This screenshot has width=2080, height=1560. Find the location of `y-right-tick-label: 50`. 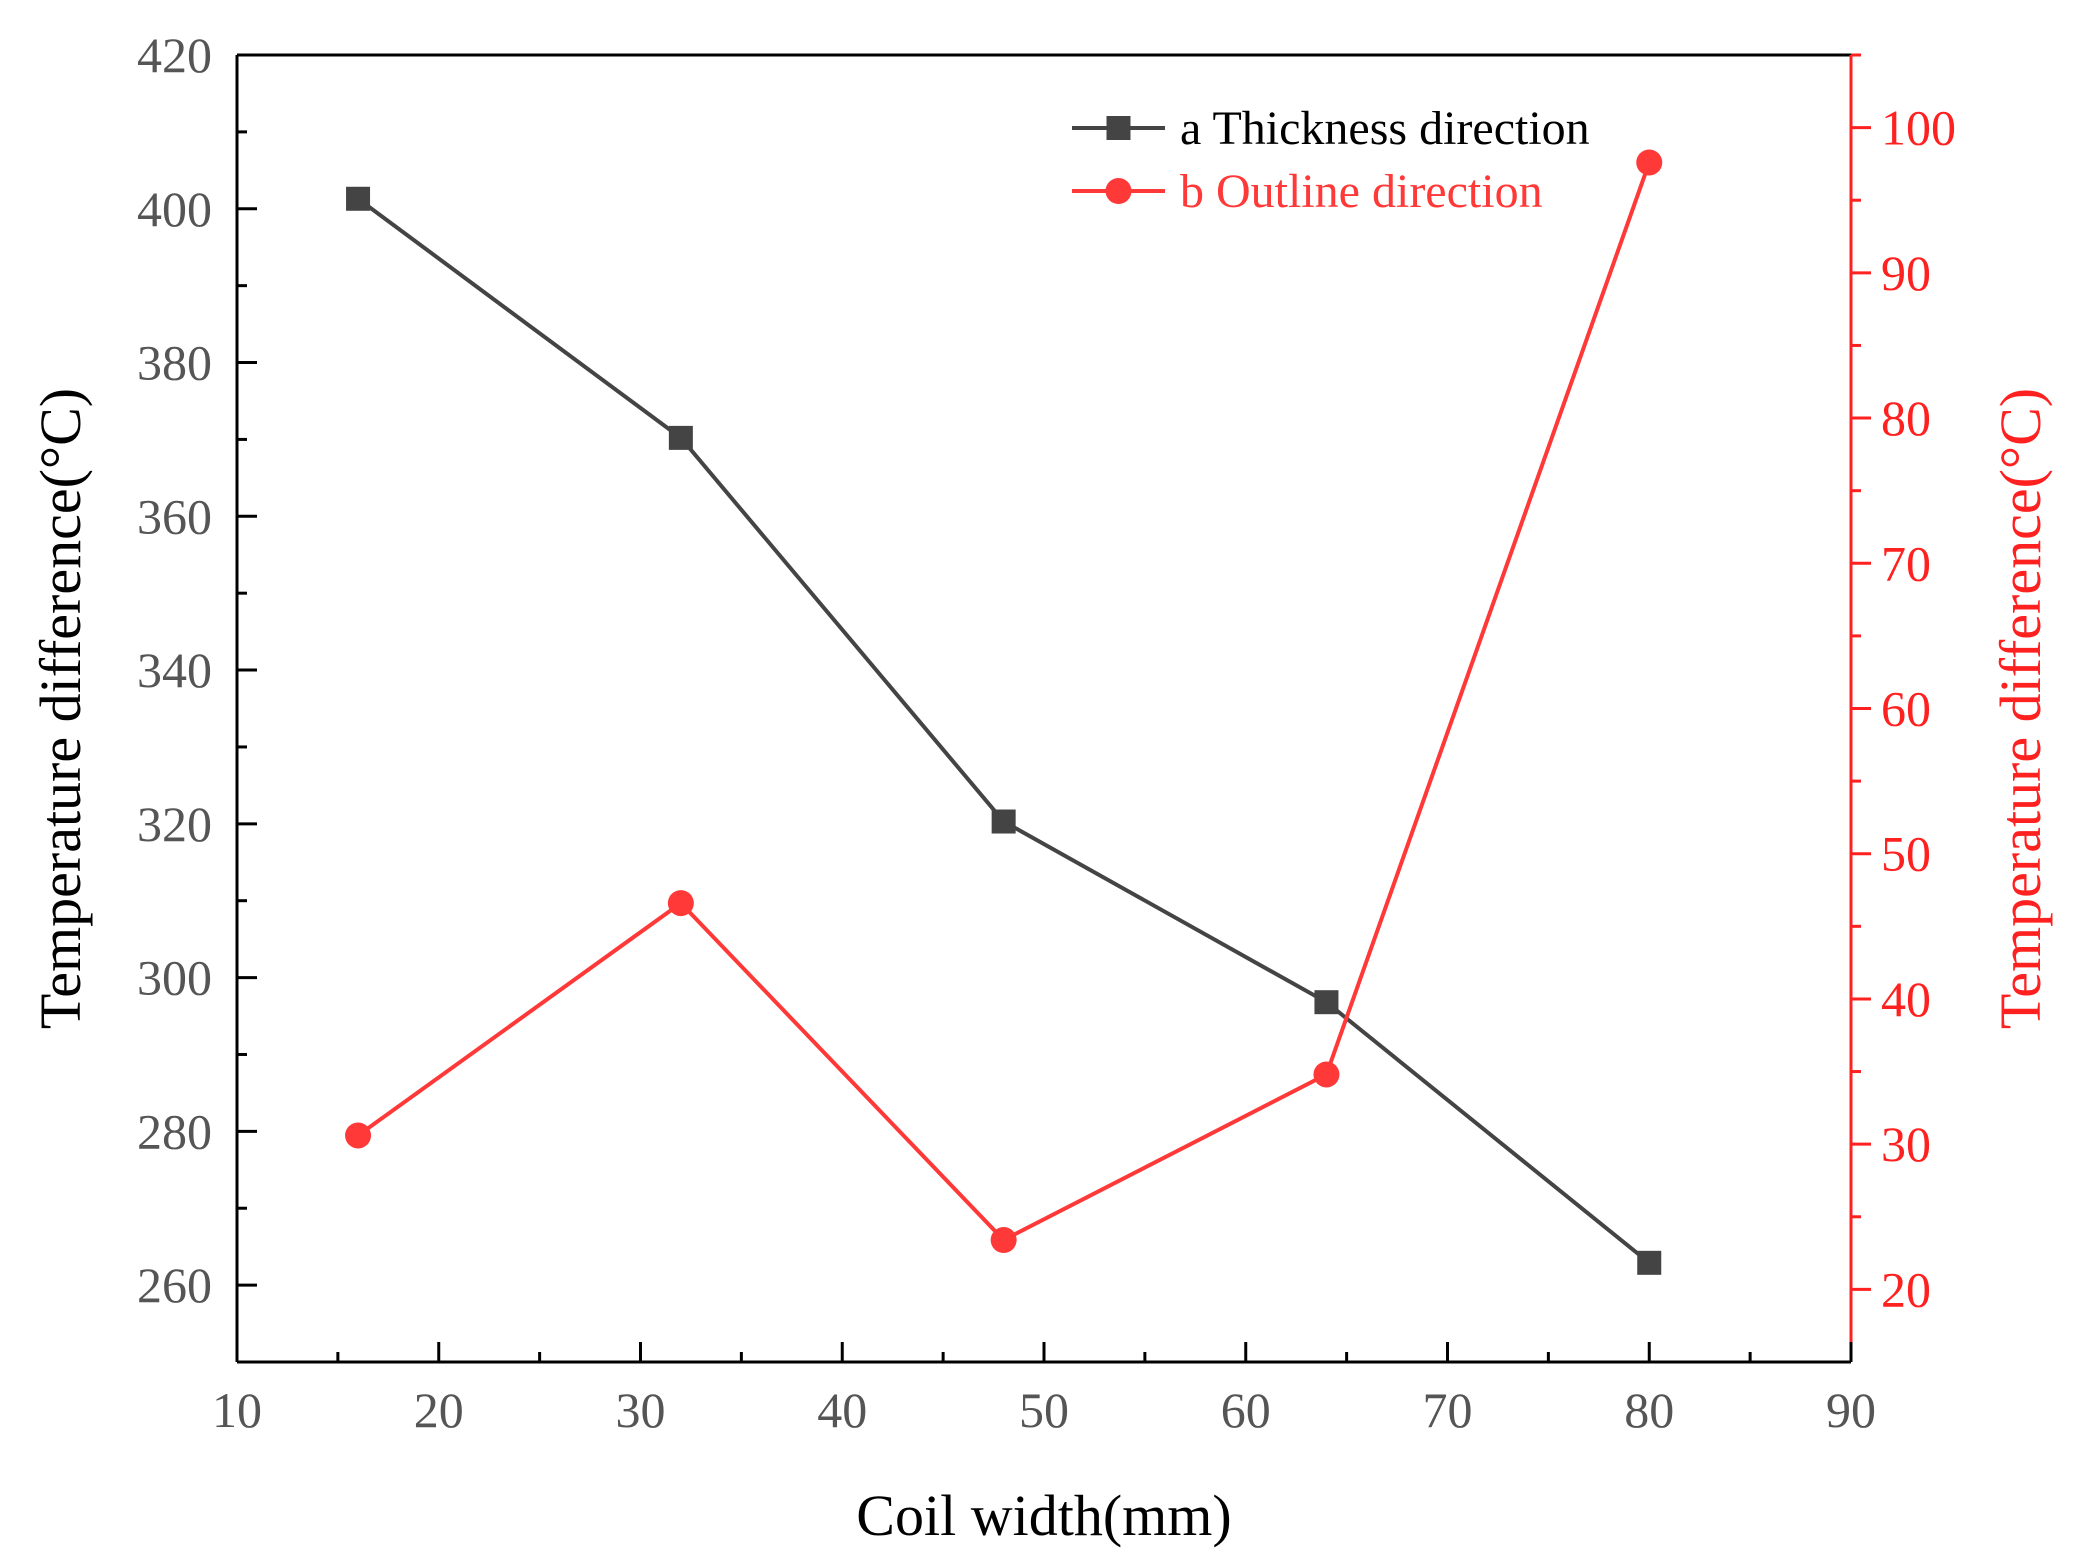

y-right-tick-label: 50 is located at coordinates (1906, 854).